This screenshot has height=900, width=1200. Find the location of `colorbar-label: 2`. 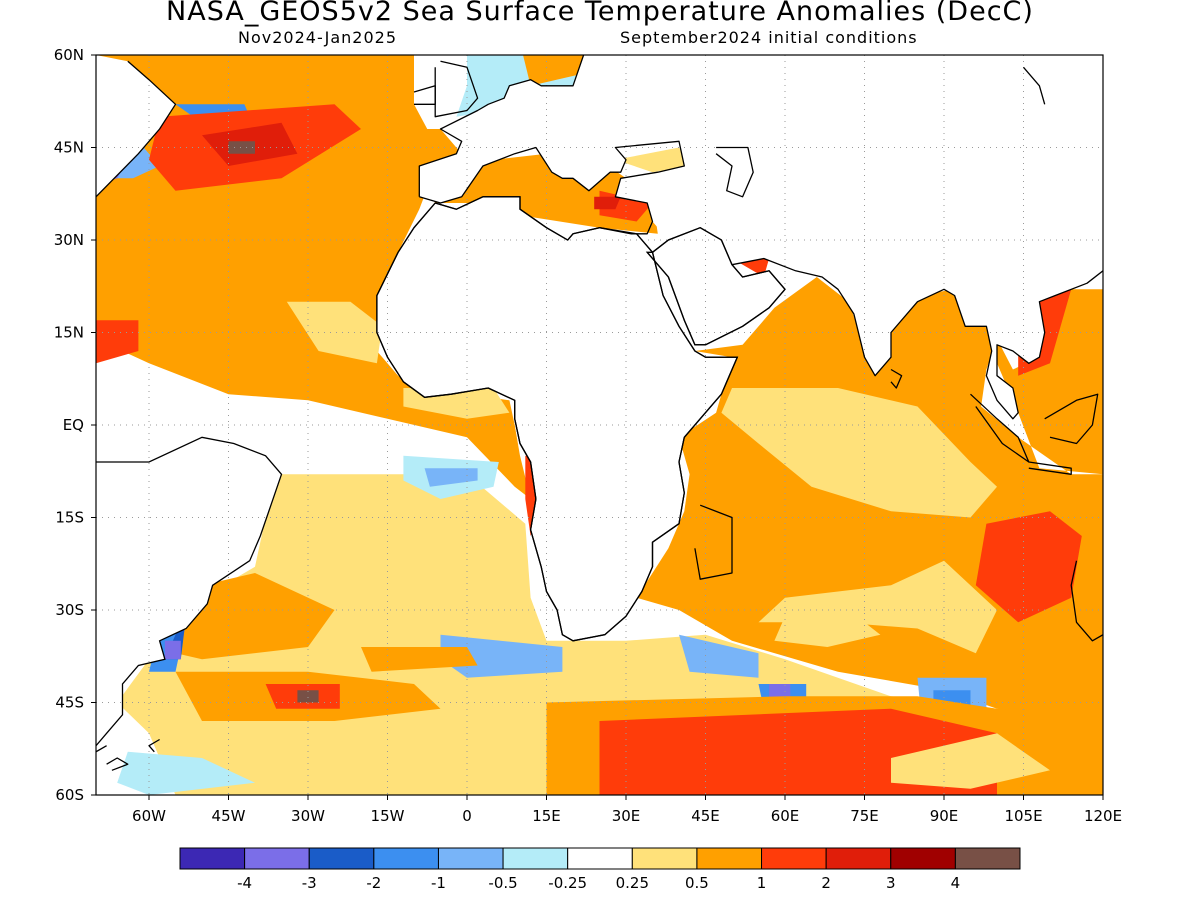

colorbar-label: 2 is located at coordinates (826, 883).